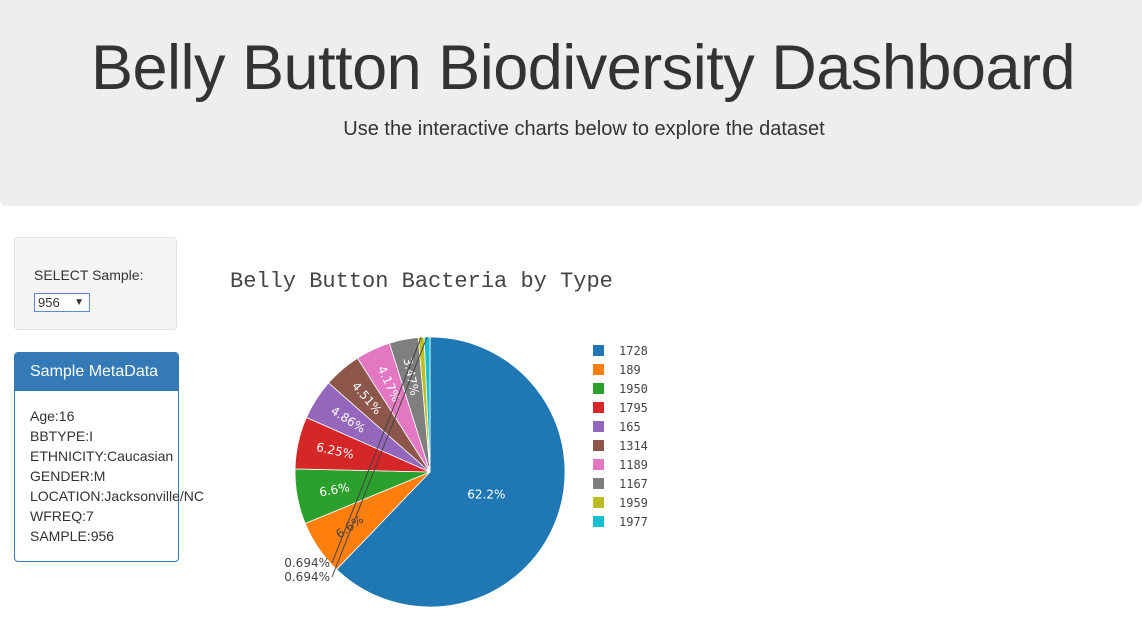 Image resolution: width=1142 pixels, height=618 pixels. What do you see at coordinates (421, 281) in the screenshot?
I see `chart-title: Belly Button Bacteria by Type` at bounding box center [421, 281].